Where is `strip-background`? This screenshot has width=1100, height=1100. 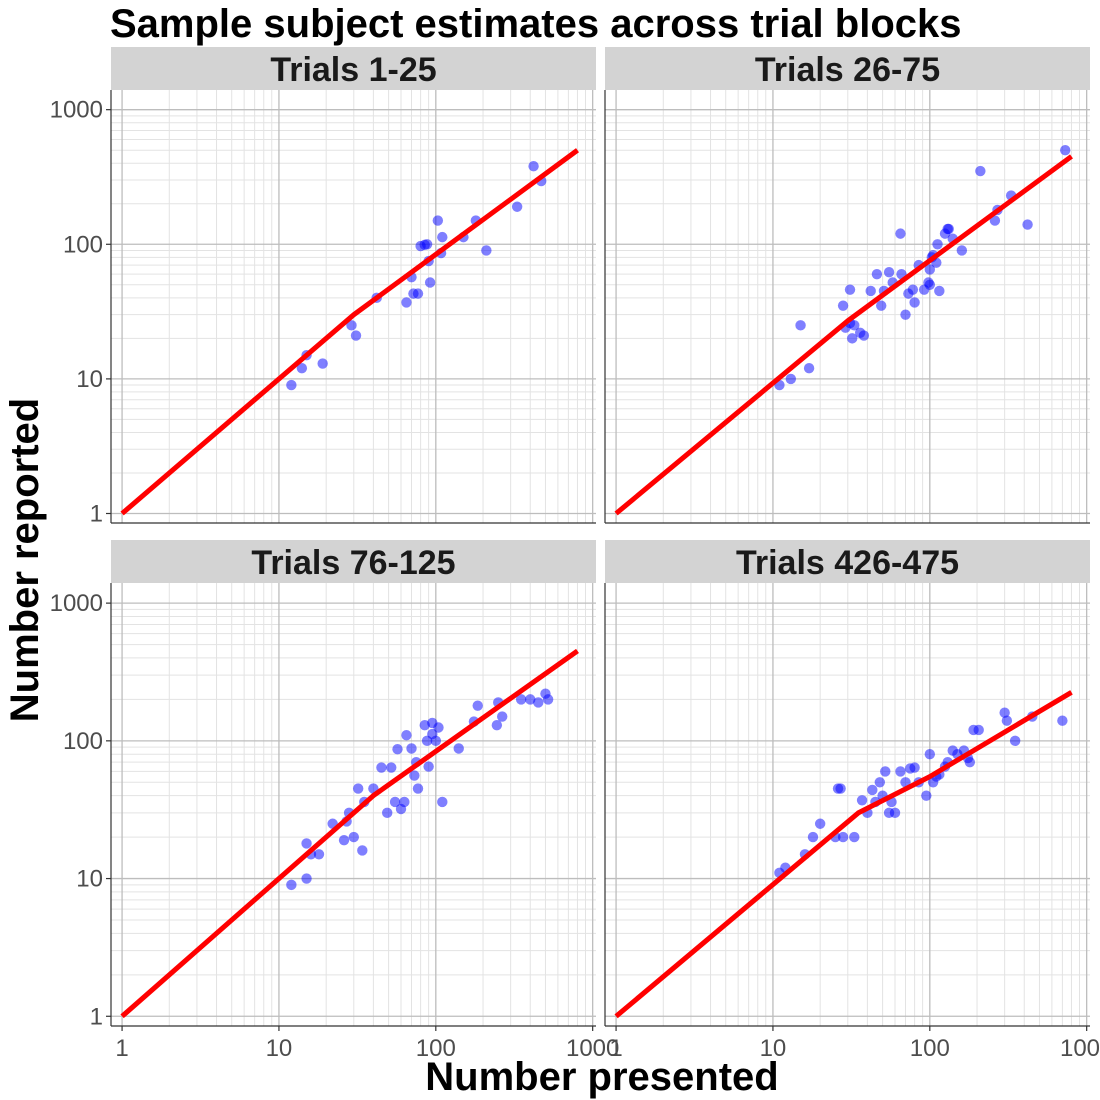 strip-background is located at coordinates (847, 68).